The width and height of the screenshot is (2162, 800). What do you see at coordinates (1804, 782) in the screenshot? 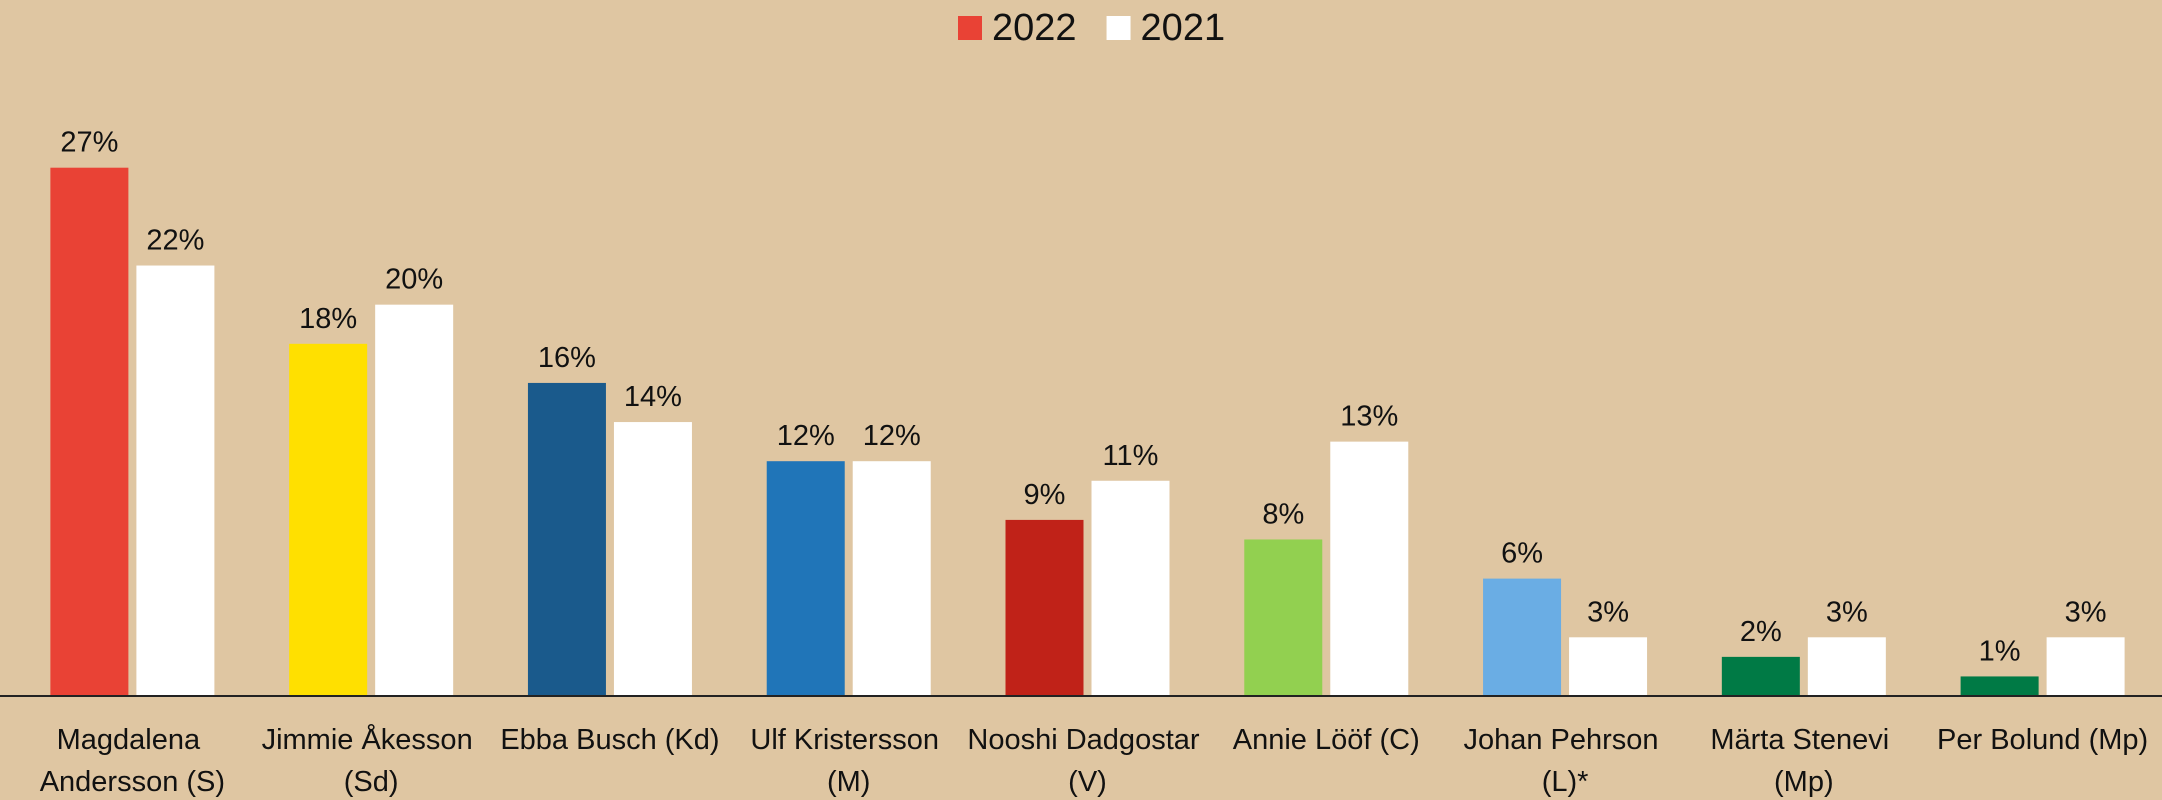
I see `x-tick-label-line: (Mp)` at bounding box center [1804, 782].